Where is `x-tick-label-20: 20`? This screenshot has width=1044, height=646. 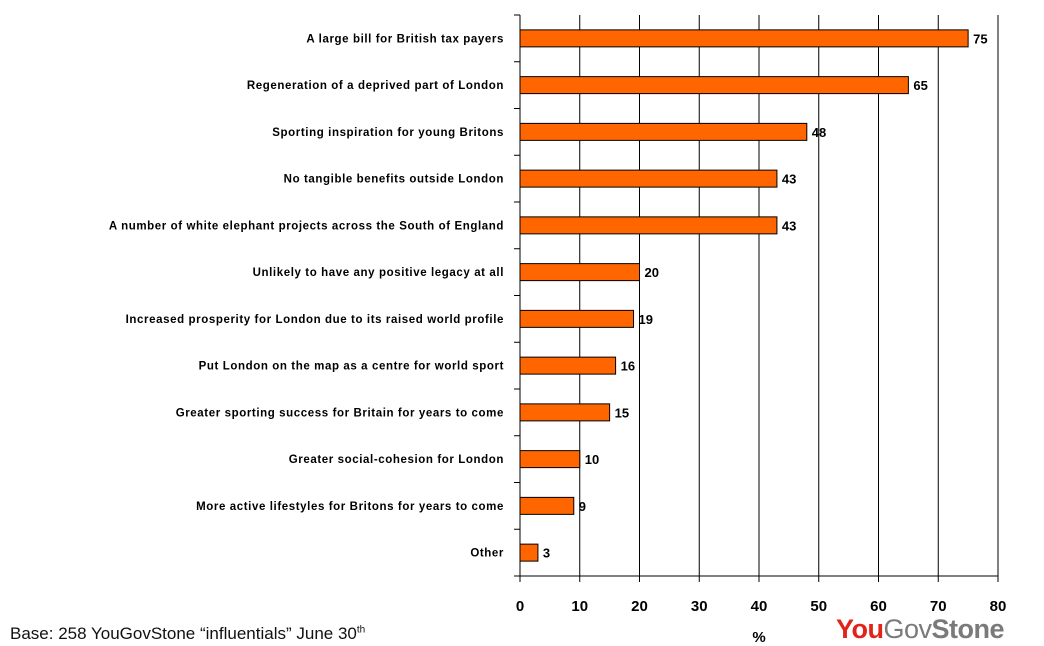 x-tick-label-20: 20 is located at coordinates (639, 606).